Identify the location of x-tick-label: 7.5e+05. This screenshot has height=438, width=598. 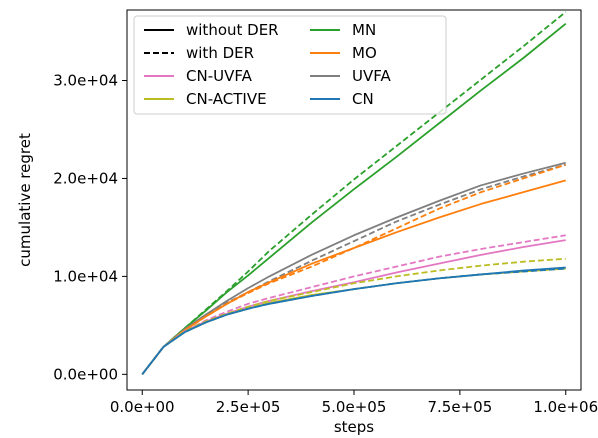
(460, 407).